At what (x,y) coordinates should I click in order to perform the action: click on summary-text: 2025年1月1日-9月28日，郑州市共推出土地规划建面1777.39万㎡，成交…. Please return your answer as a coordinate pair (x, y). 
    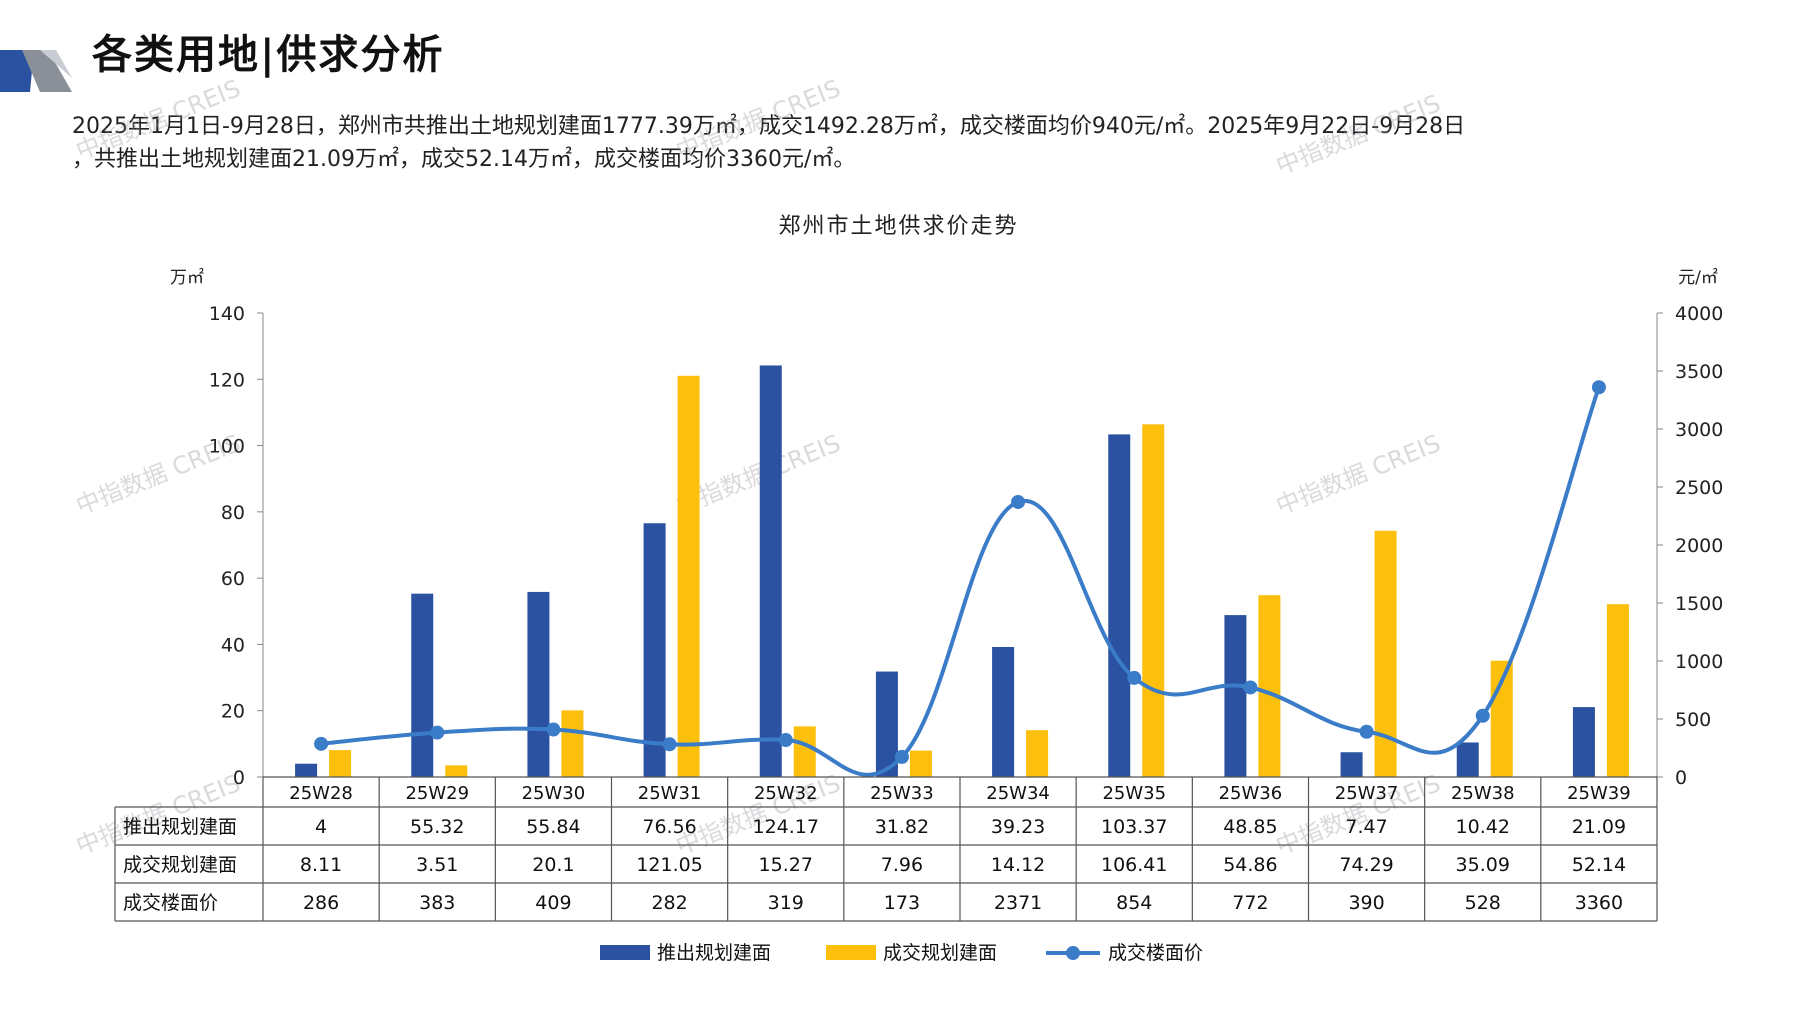
    Looking at the image, I should click on (902, 143).